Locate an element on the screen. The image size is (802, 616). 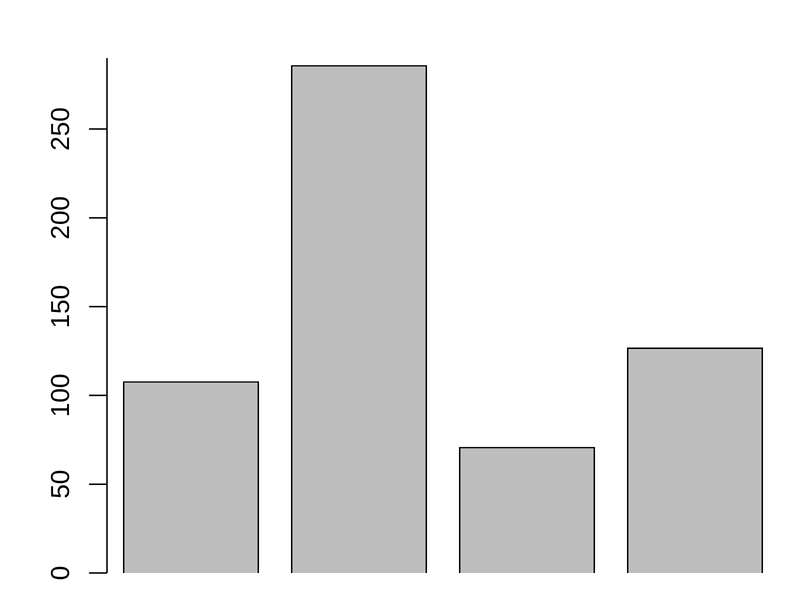
y-tick-label: 50 is located at coordinates (60, 484).